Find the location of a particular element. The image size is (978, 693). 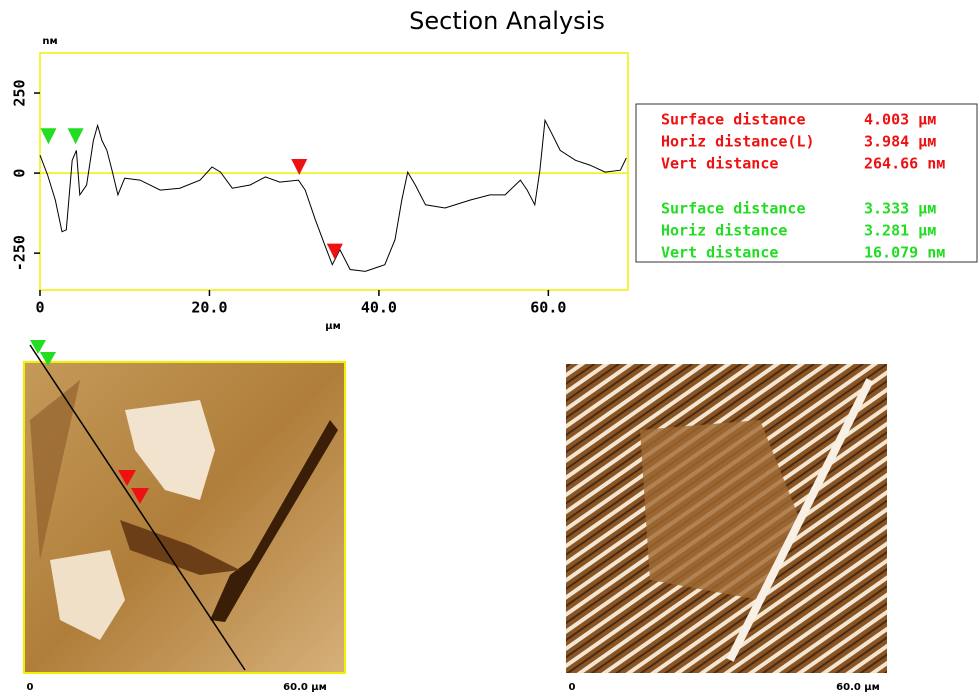

x-tick-label: 20.0 is located at coordinates (209, 308).